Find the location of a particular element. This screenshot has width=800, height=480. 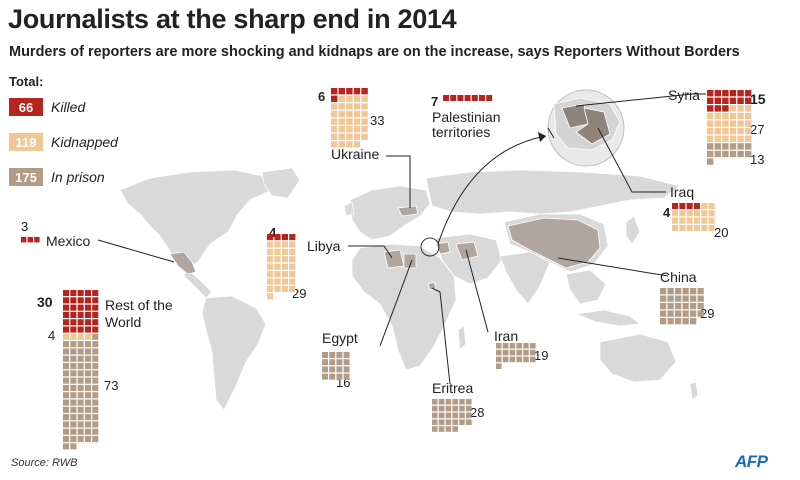

legend-kidnapped: 119 Kidnapped is located at coordinates (63, 142).